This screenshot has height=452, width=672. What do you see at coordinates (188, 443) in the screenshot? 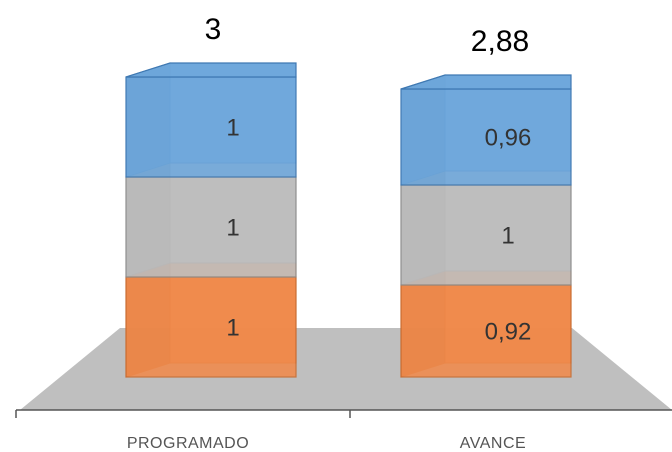
I see `category-label-programado: PROGRAMADO` at bounding box center [188, 443].